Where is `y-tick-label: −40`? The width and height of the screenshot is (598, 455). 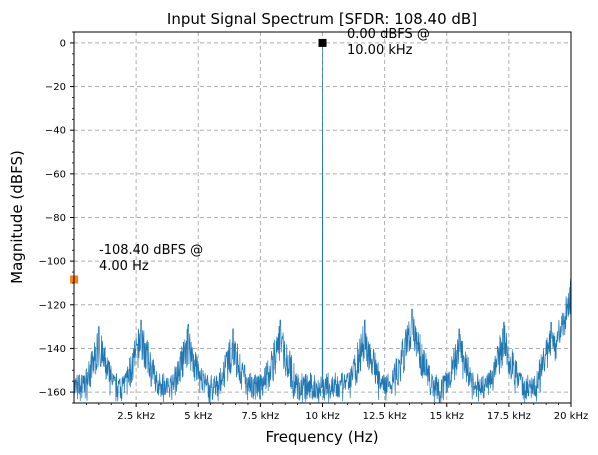
y-tick-label: −40 is located at coordinates (55, 131).